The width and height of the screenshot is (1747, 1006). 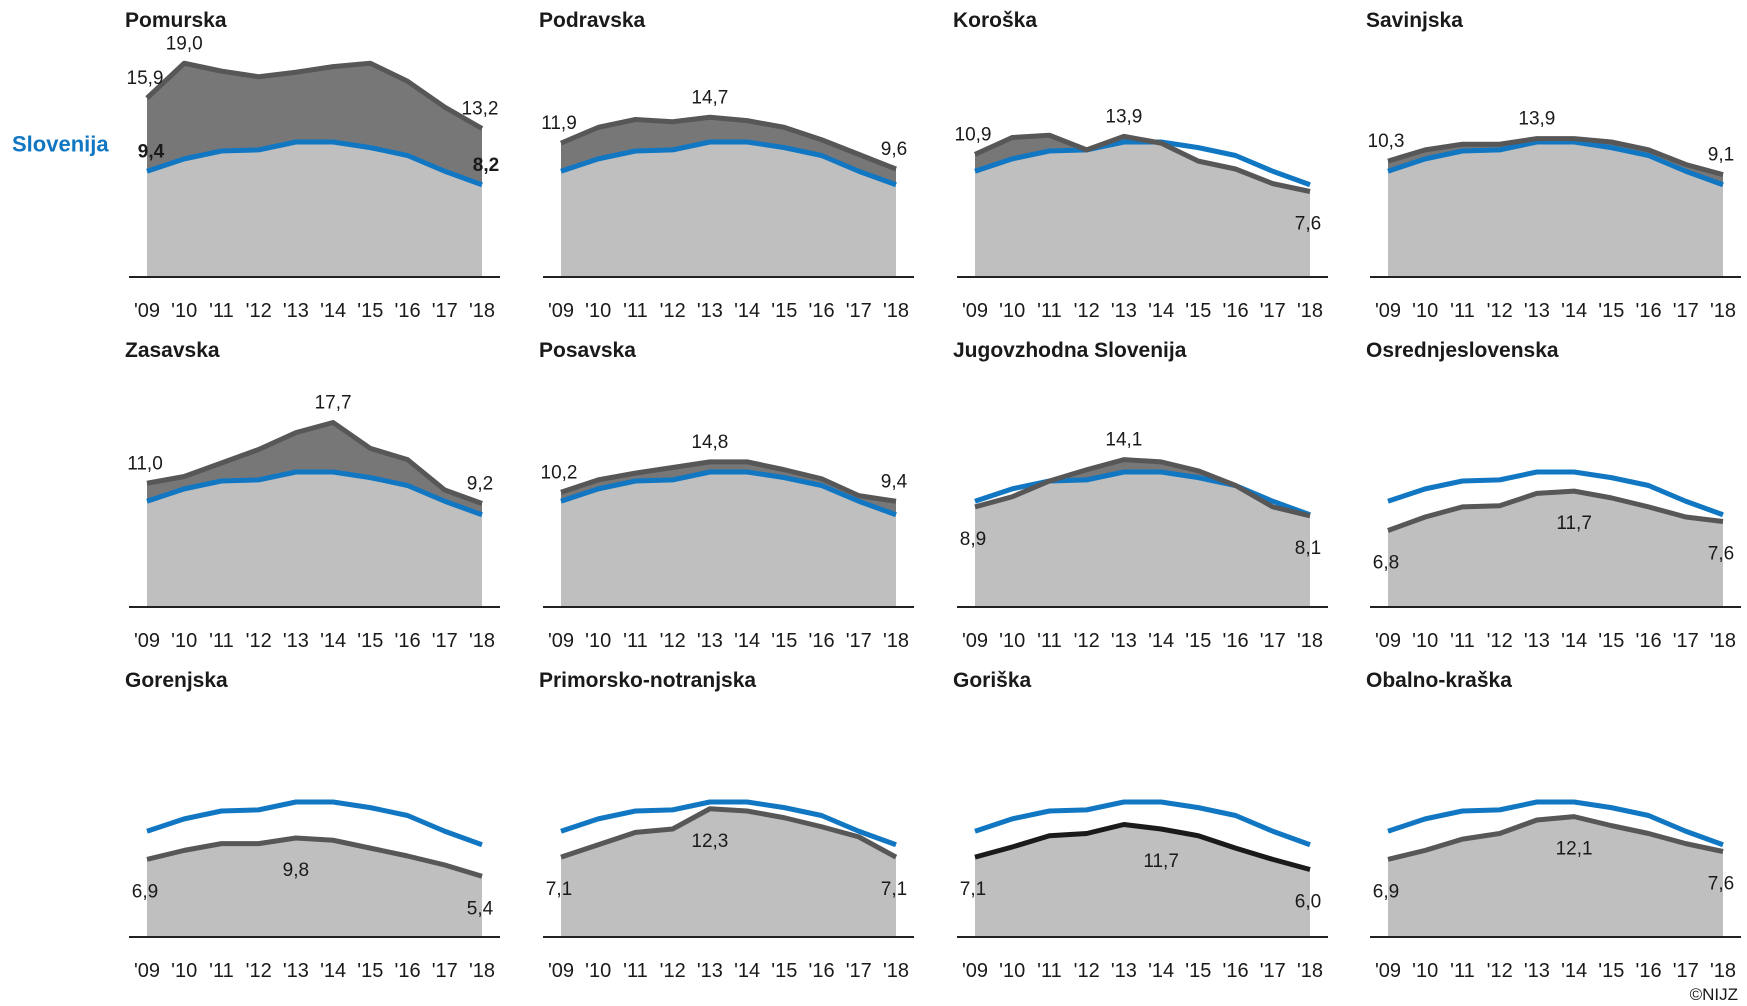 I want to click on value-label: 10,3, so click(x=1386, y=141).